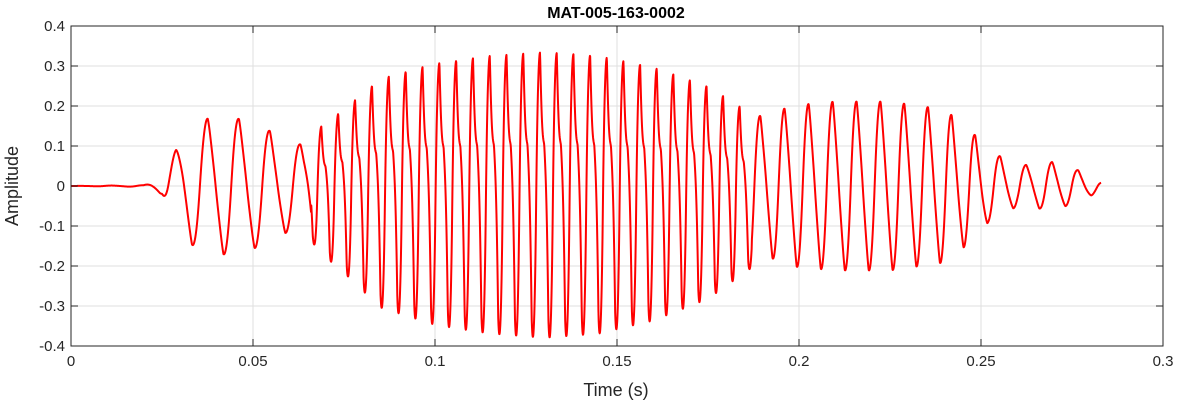  Describe the element at coordinates (1163, 361) in the screenshot. I see `x-tick-label: 0.3` at that location.